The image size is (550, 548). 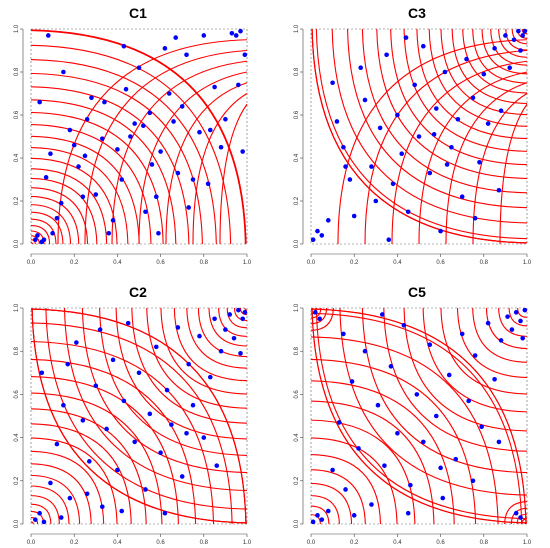 I want to click on x-tick-label: 0.0, so click(x=311, y=263).